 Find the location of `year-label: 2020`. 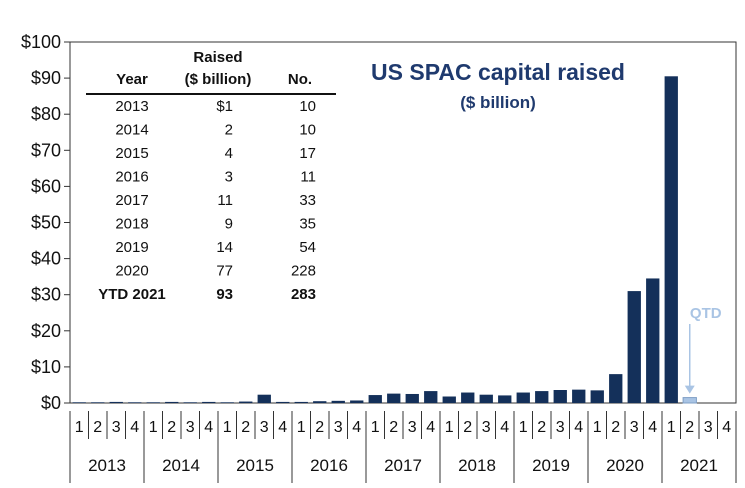

year-label: 2020 is located at coordinates (625, 465).